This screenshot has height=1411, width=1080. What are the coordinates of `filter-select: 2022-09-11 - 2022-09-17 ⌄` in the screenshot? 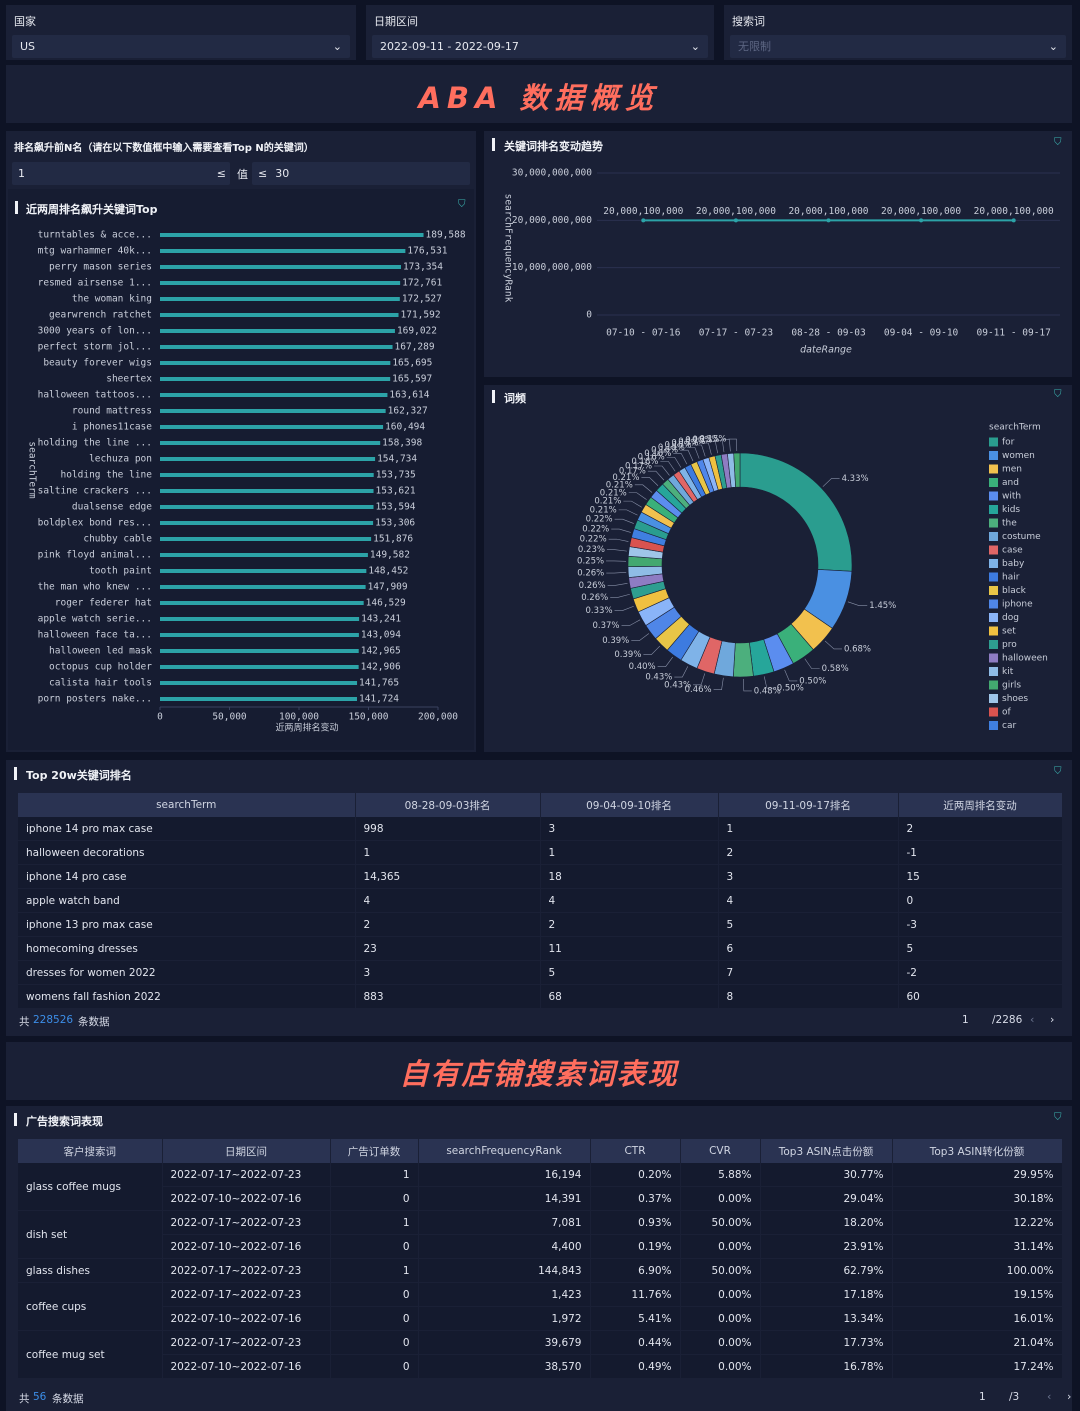 It's located at (540, 46).